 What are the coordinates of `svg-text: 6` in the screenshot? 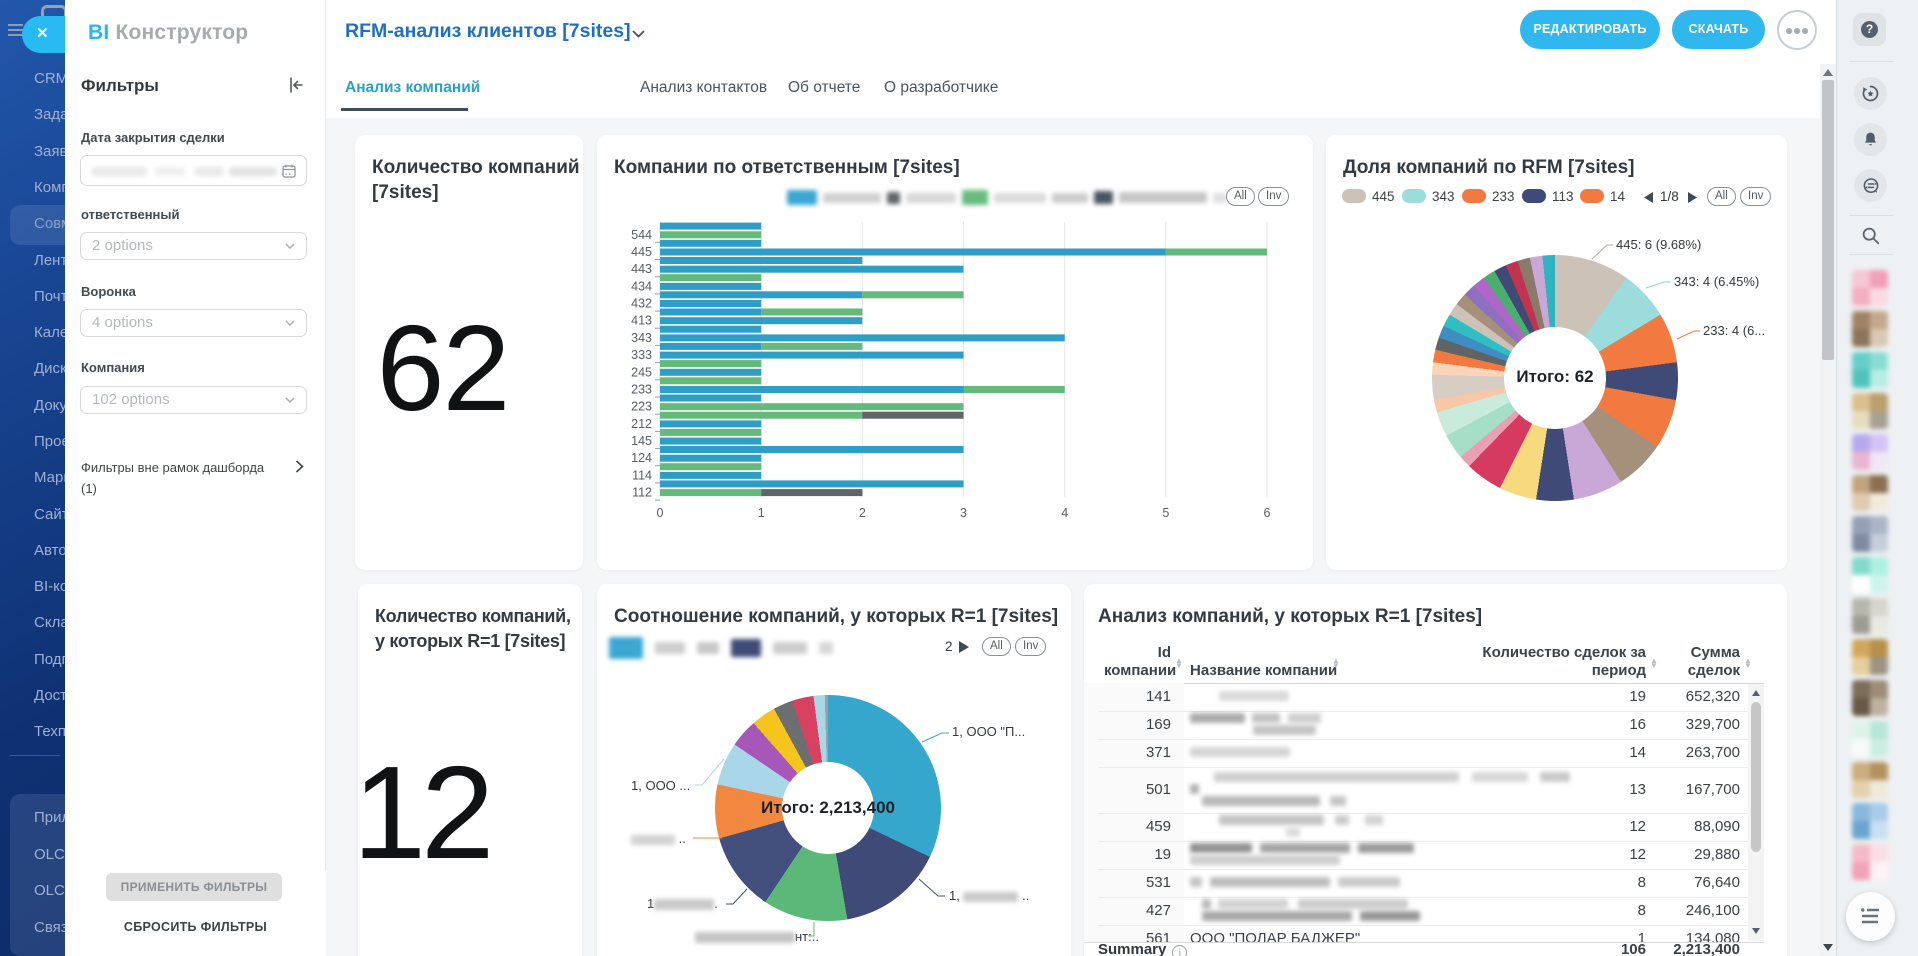 It's located at (1267, 513).